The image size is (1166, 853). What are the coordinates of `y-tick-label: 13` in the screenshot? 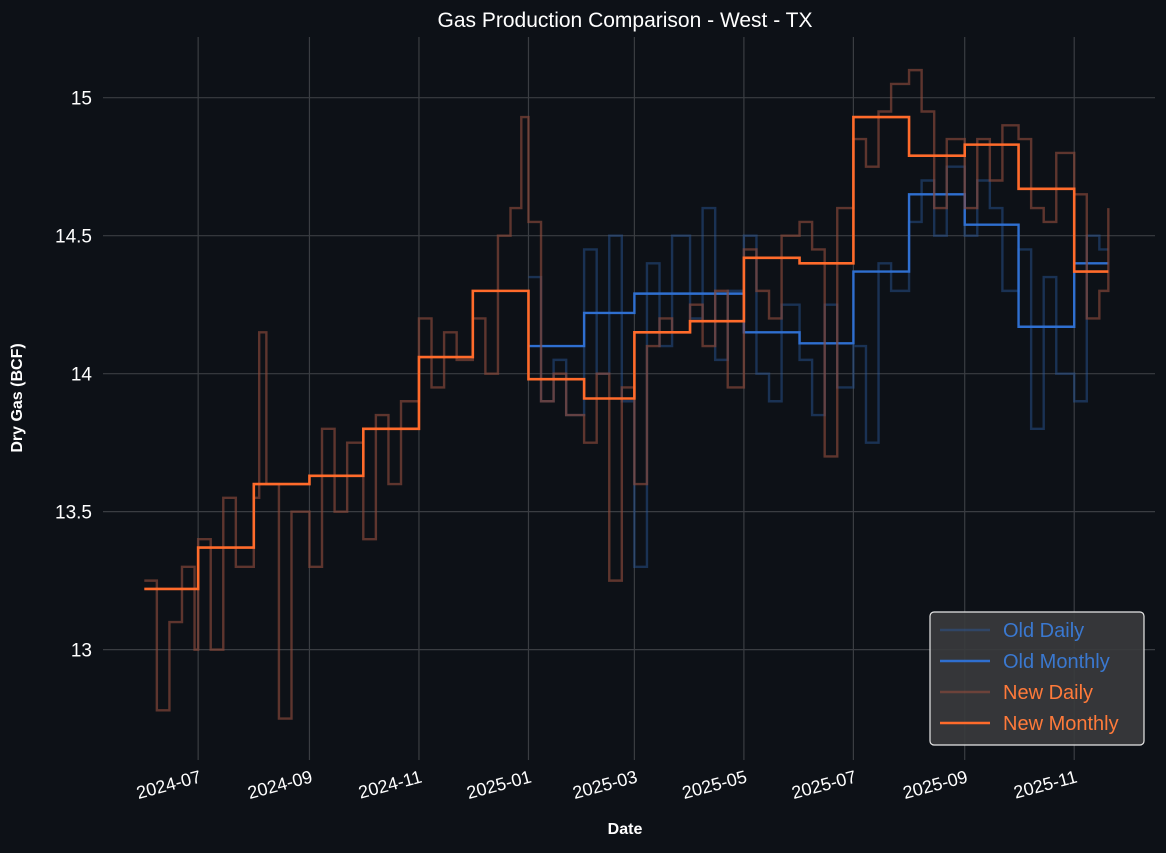 It's located at (81, 651).